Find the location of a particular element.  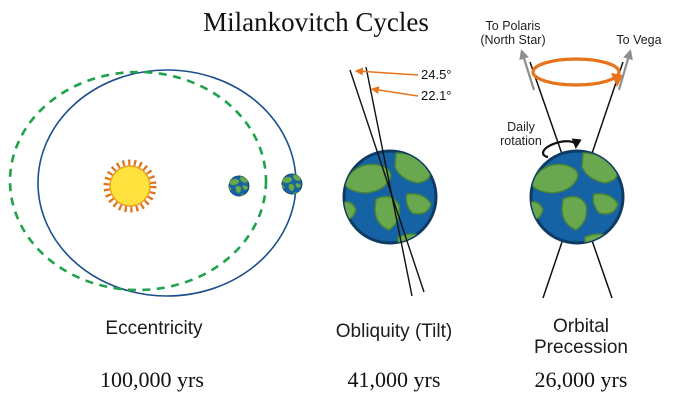

precession-period: 26,000 yrs is located at coordinates (581, 379).